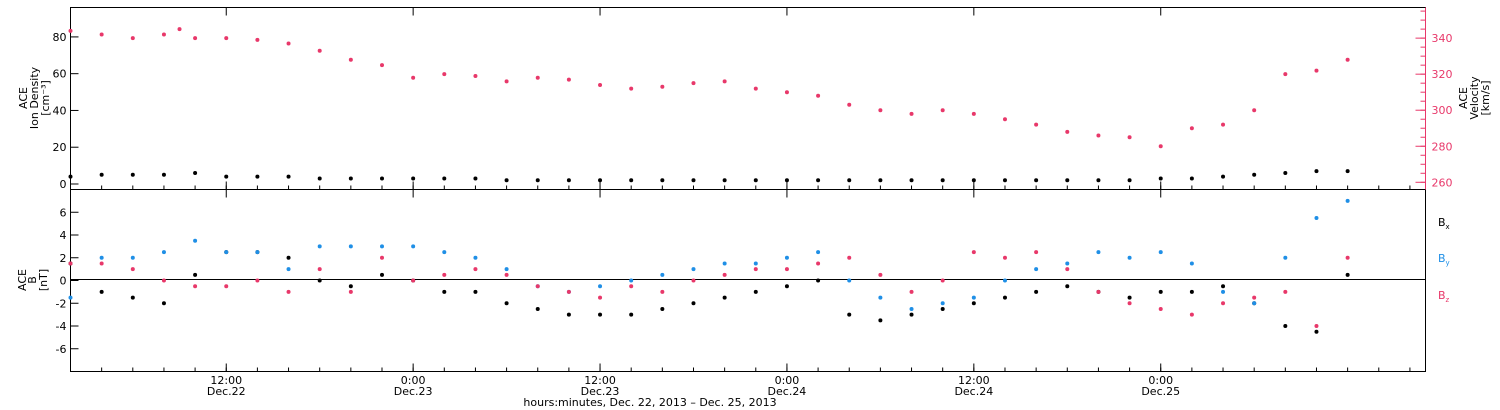  What do you see at coordinates (973, 391) in the screenshot?
I see `x-tick-date: Dec.24` at bounding box center [973, 391].